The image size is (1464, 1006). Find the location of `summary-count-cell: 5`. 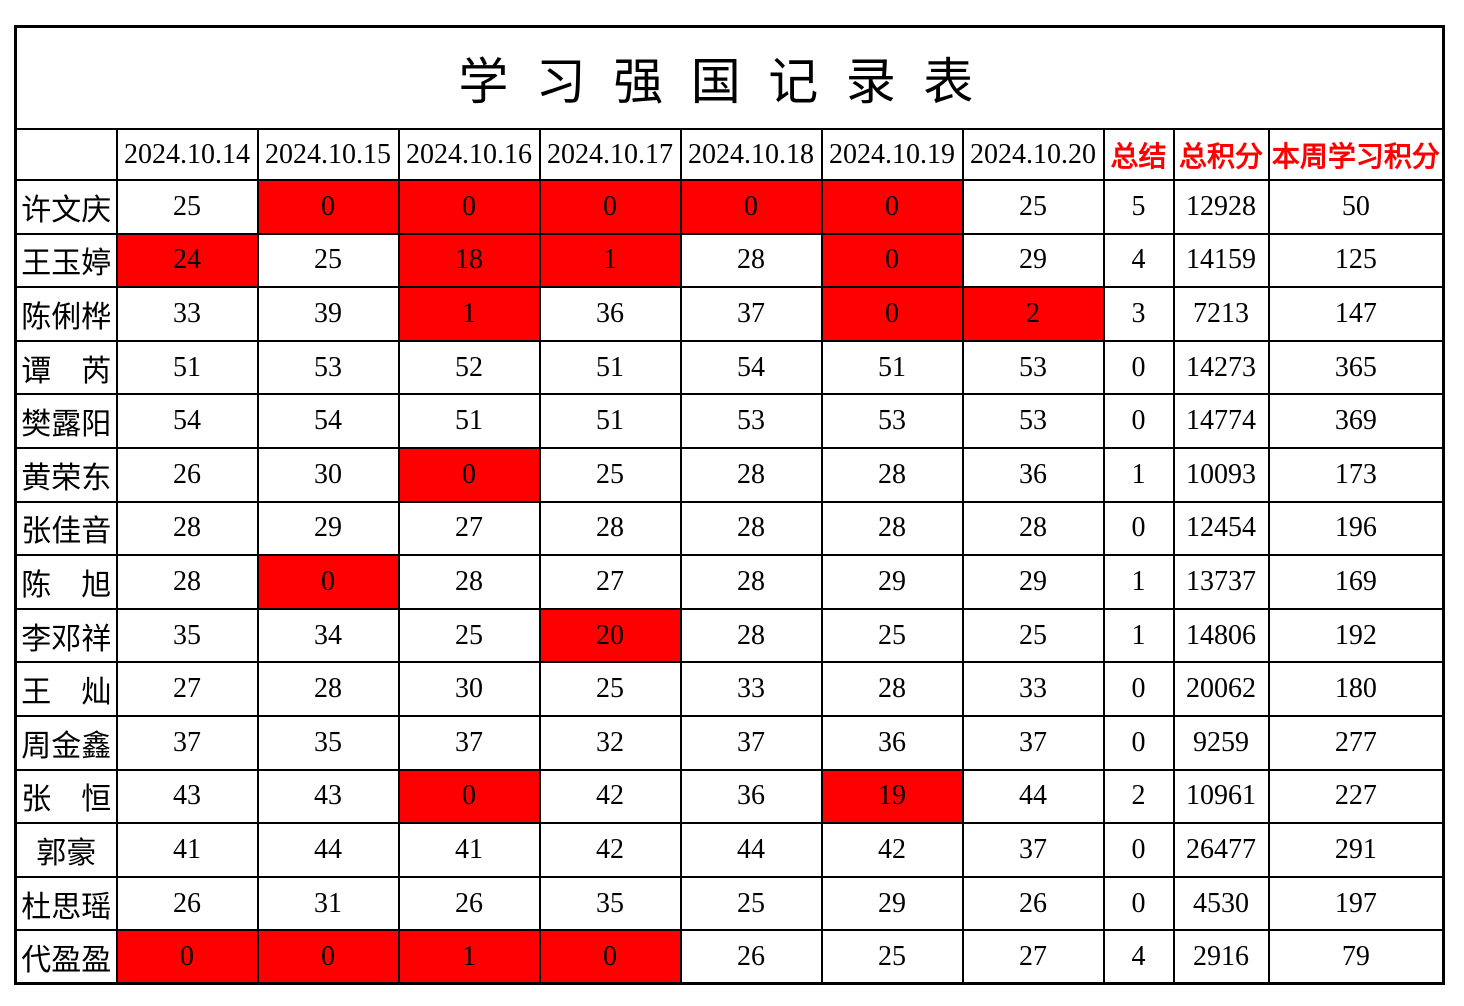

summary-count-cell: 5 is located at coordinates (1138, 207).